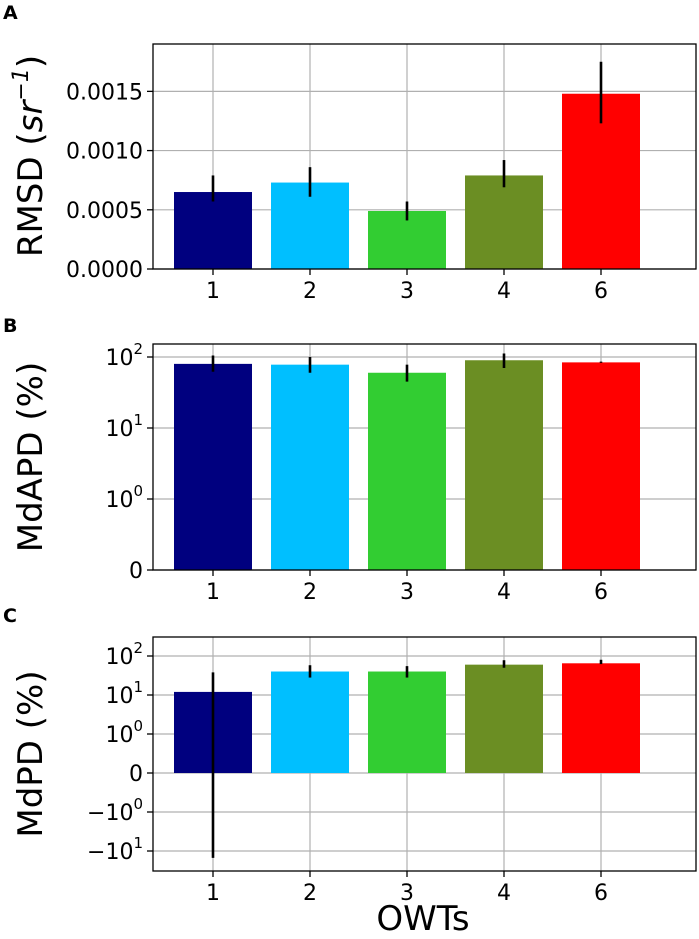  Describe the element at coordinates (213, 592) in the screenshot. I see `panel-b-x-tick-label: 1` at that location.